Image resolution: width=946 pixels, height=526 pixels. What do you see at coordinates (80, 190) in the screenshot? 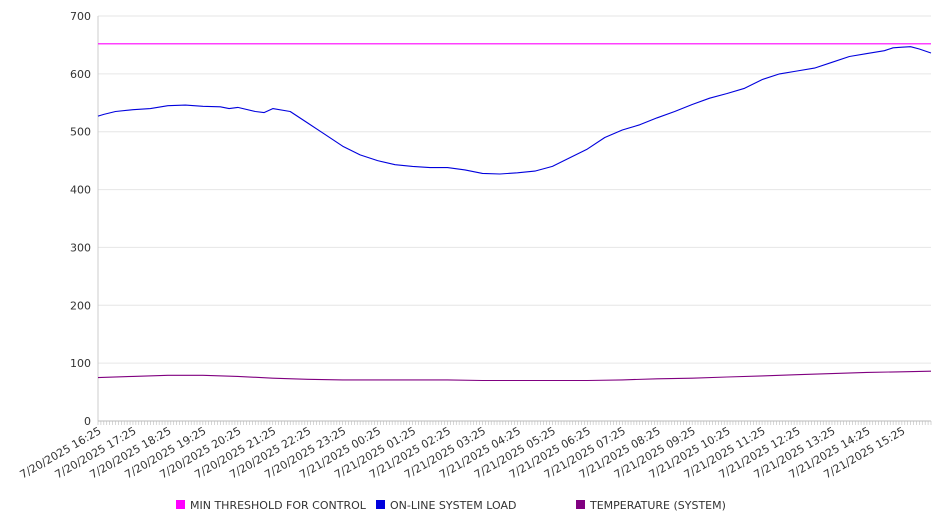
I see `y-tick-label: 400` at bounding box center [80, 190].